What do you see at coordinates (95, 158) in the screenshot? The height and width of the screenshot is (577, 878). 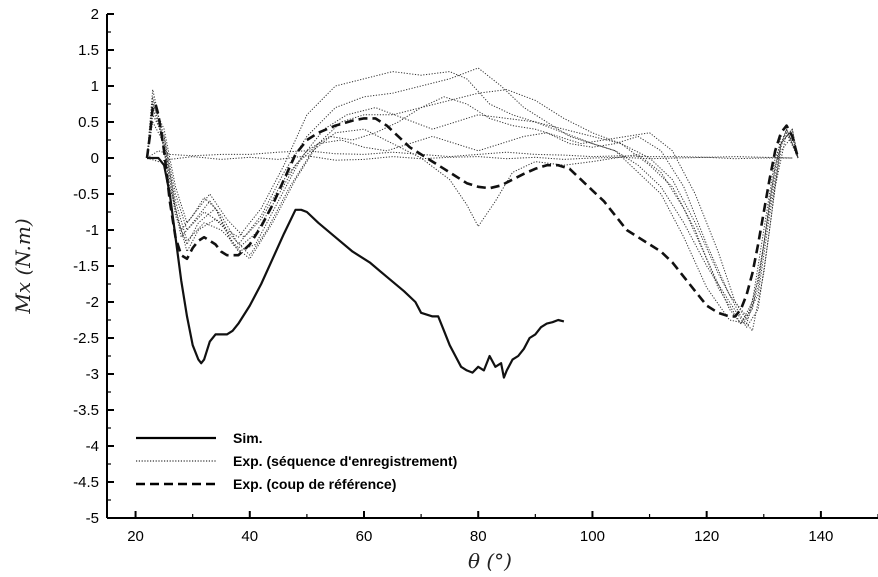 I see `y-tick-label: 0` at bounding box center [95, 158].